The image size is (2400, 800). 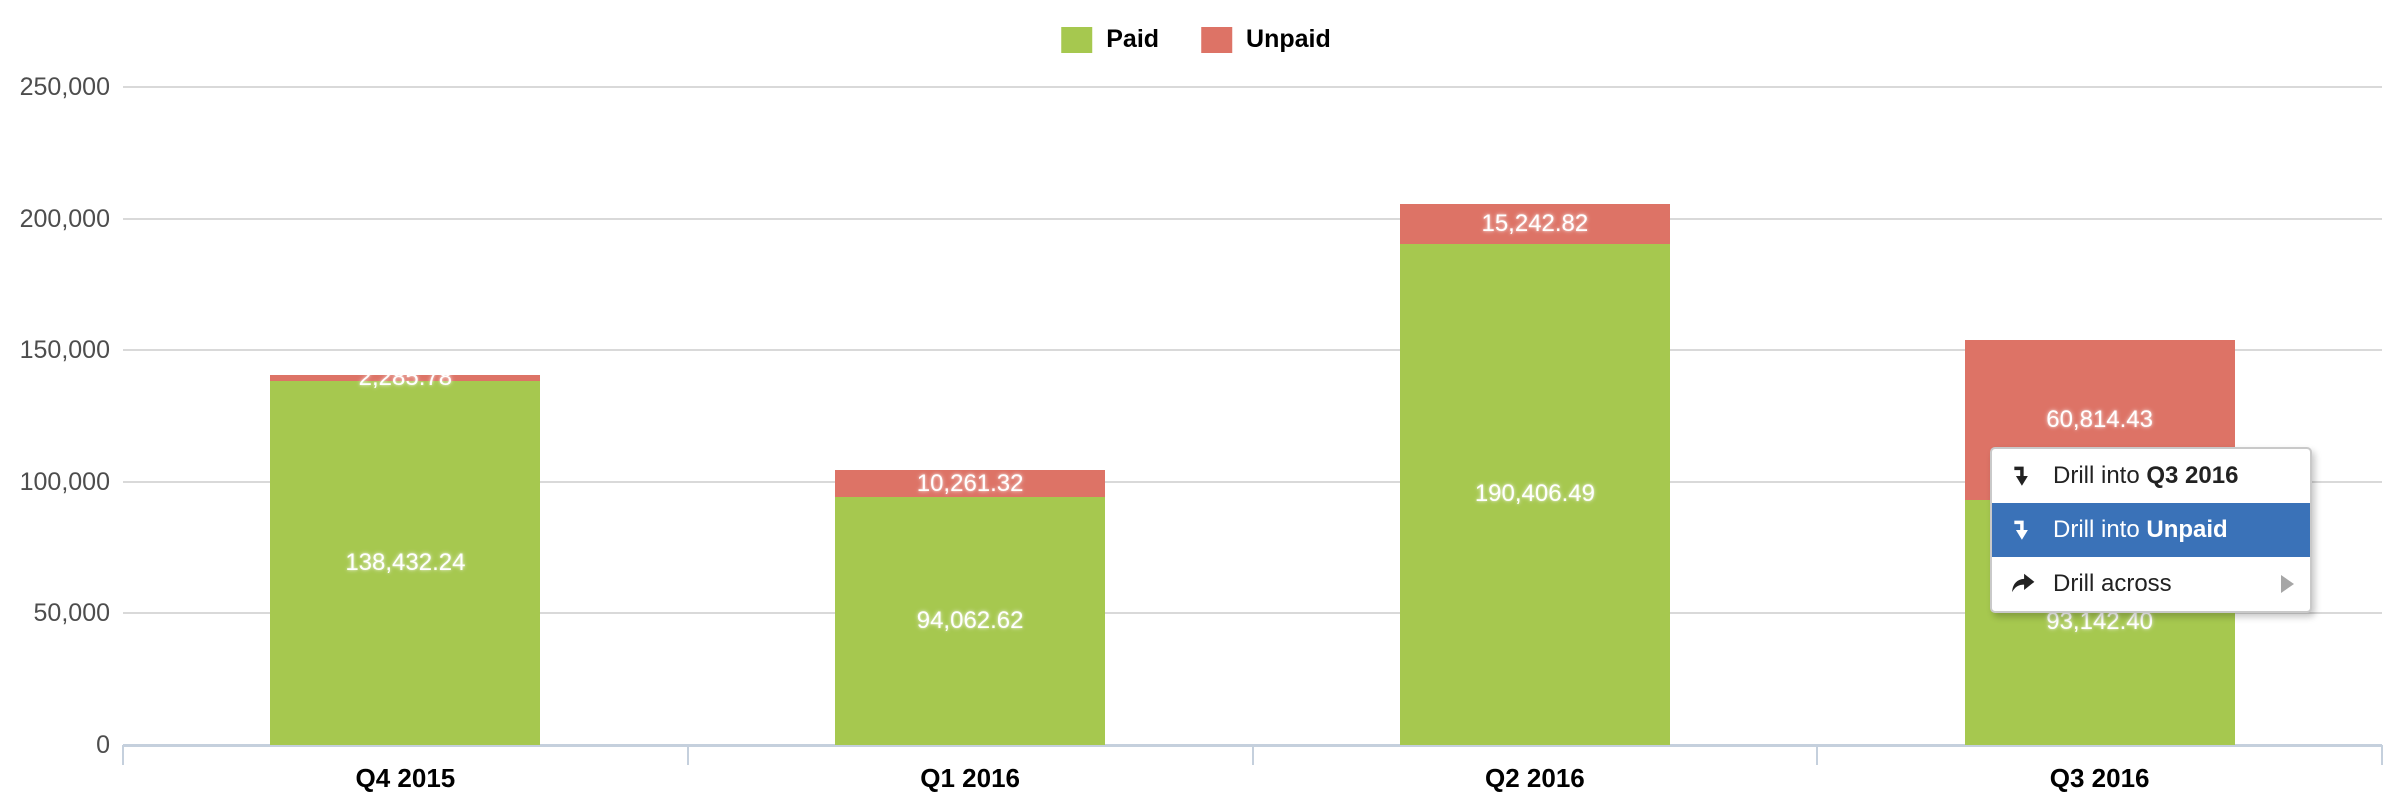 What do you see at coordinates (2140, 529) in the screenshot?
I see `menu-item-label: Drill into Unpaid` at bounding box center [2140, 529].